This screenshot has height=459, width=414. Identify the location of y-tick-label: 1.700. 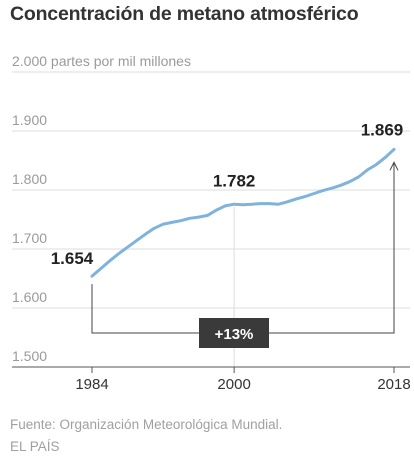
(29, 238).